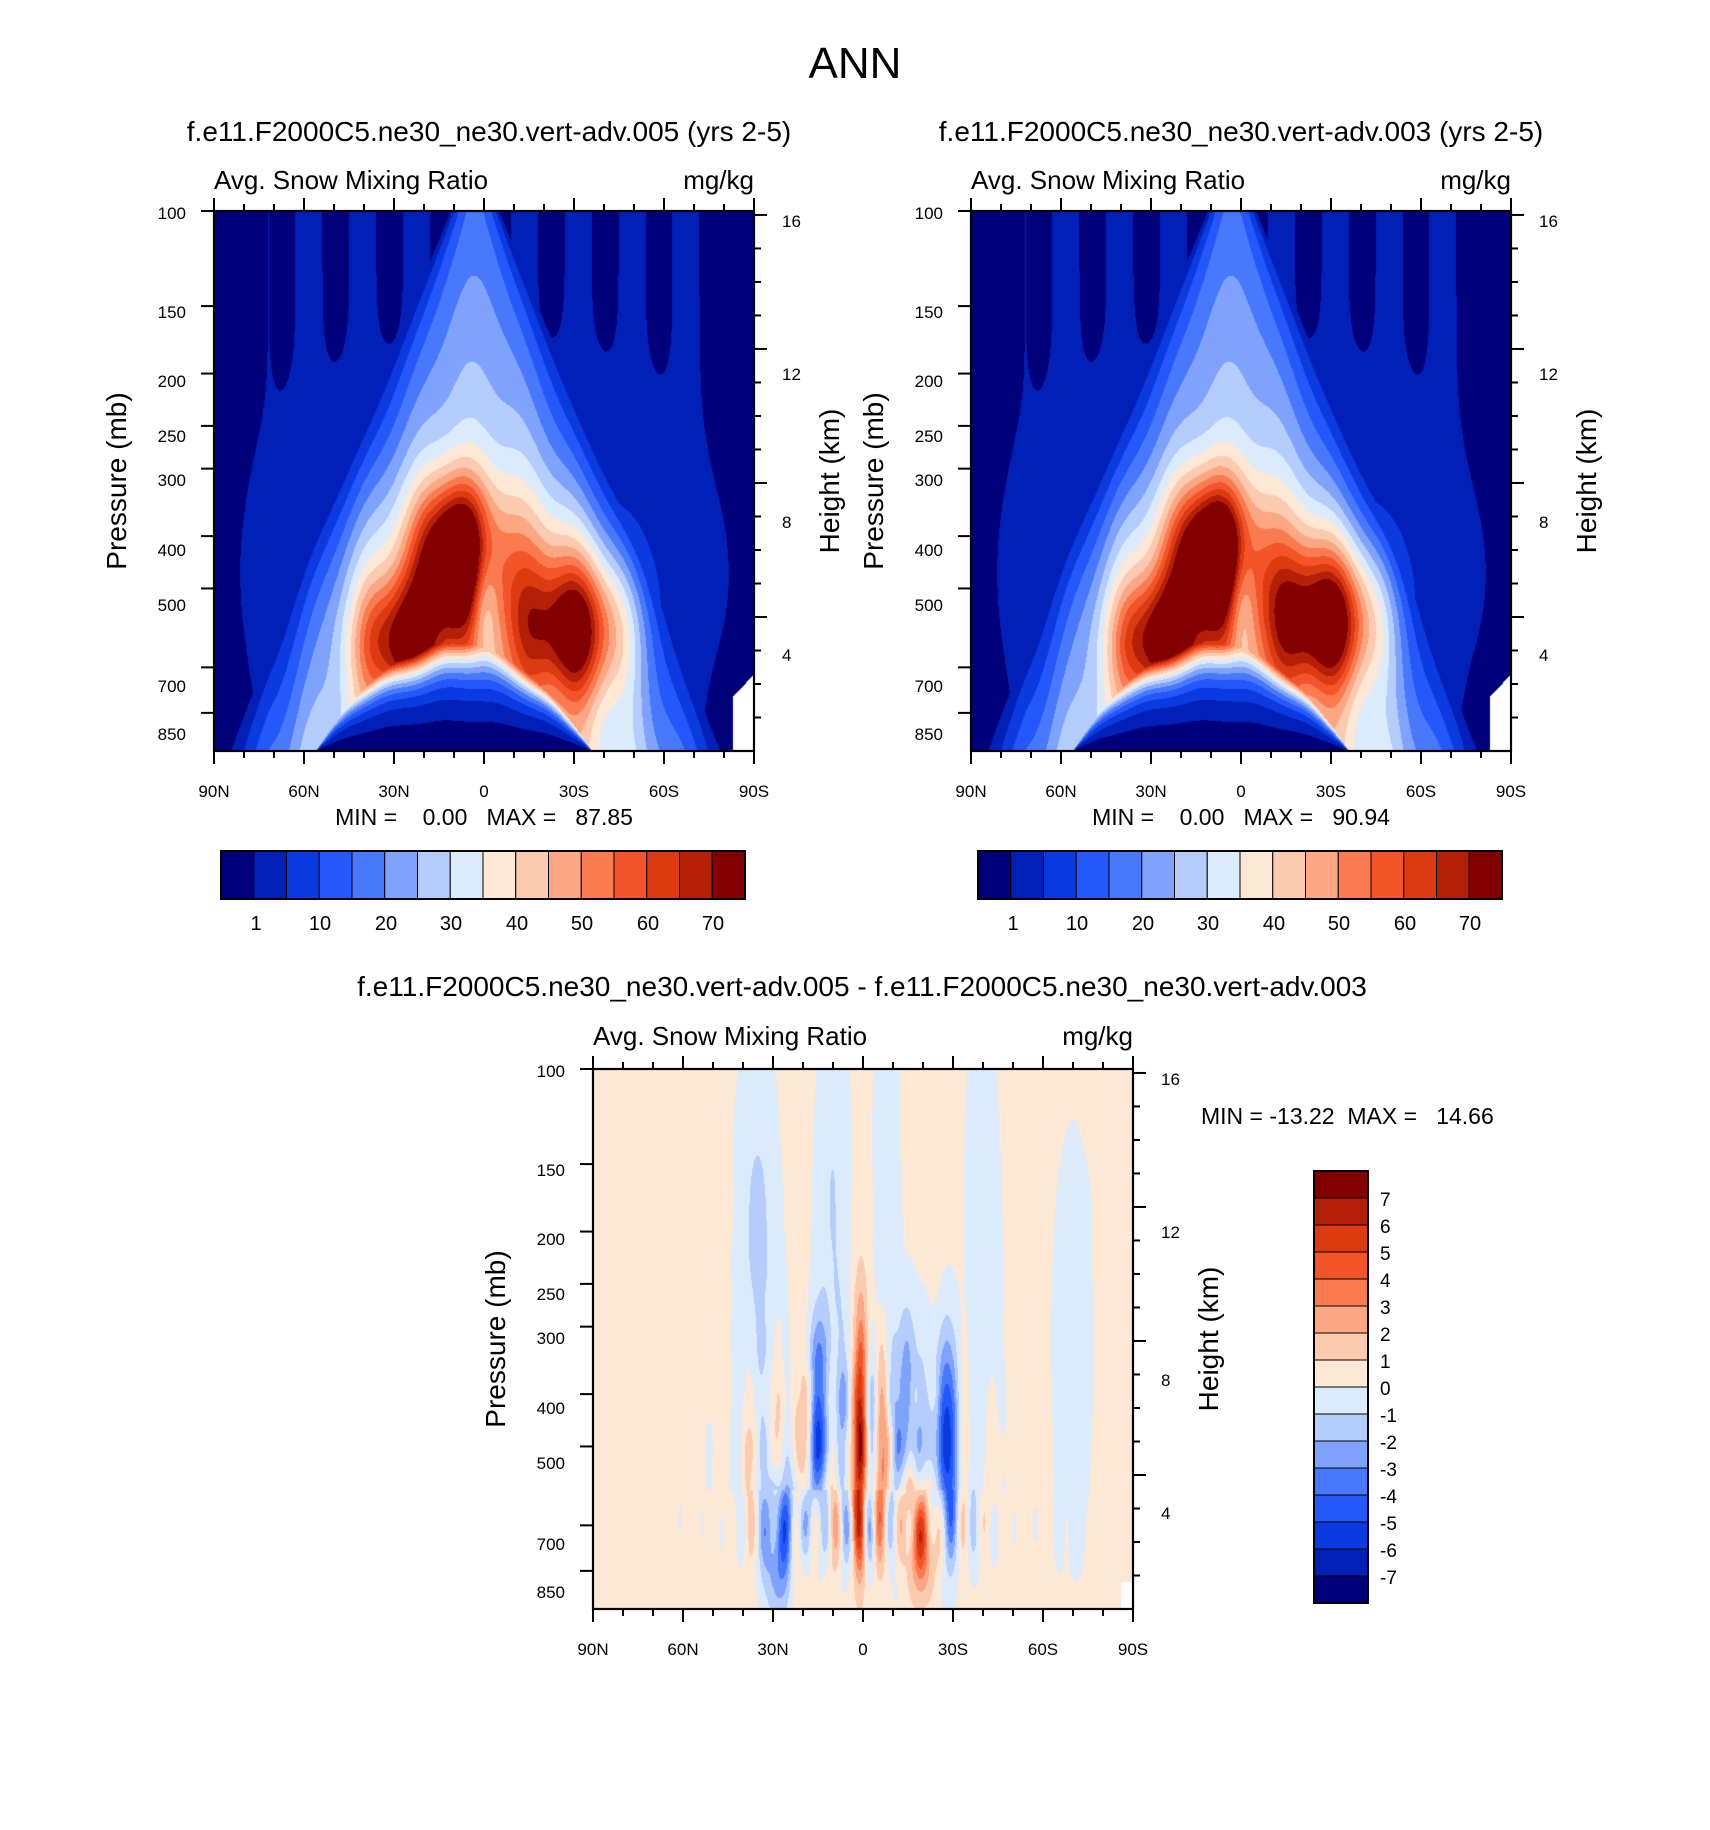 The height and width of the screenshot is (1830, 1710). I want to click on colorbar-label: 0, so click(1385, 1389).